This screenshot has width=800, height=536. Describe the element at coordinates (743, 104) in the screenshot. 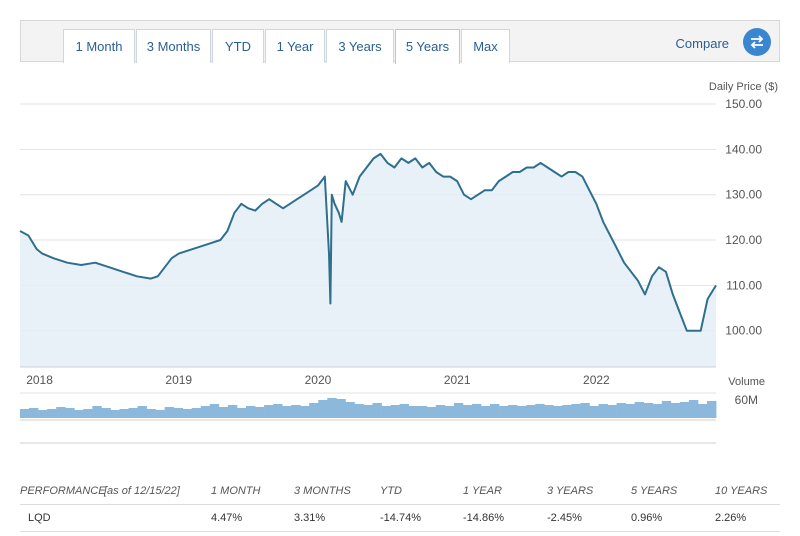

I see `price-tick-label: 150.00` at that location.